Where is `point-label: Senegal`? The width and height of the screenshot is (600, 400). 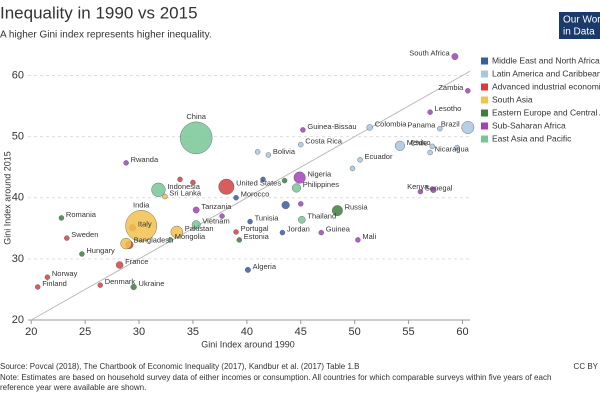 point-label: Senegal is located at coordinates (439, 188).